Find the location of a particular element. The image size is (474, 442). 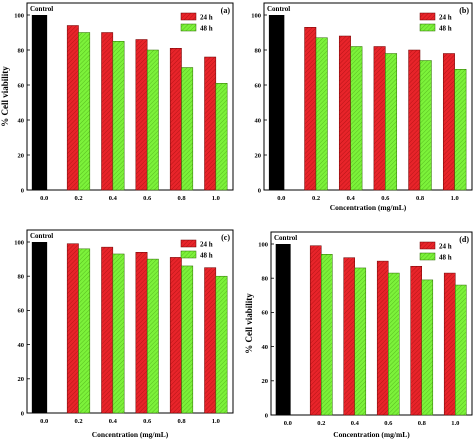

panel-d-ytick-label-1: 20 is located at coordinates (265, 381).